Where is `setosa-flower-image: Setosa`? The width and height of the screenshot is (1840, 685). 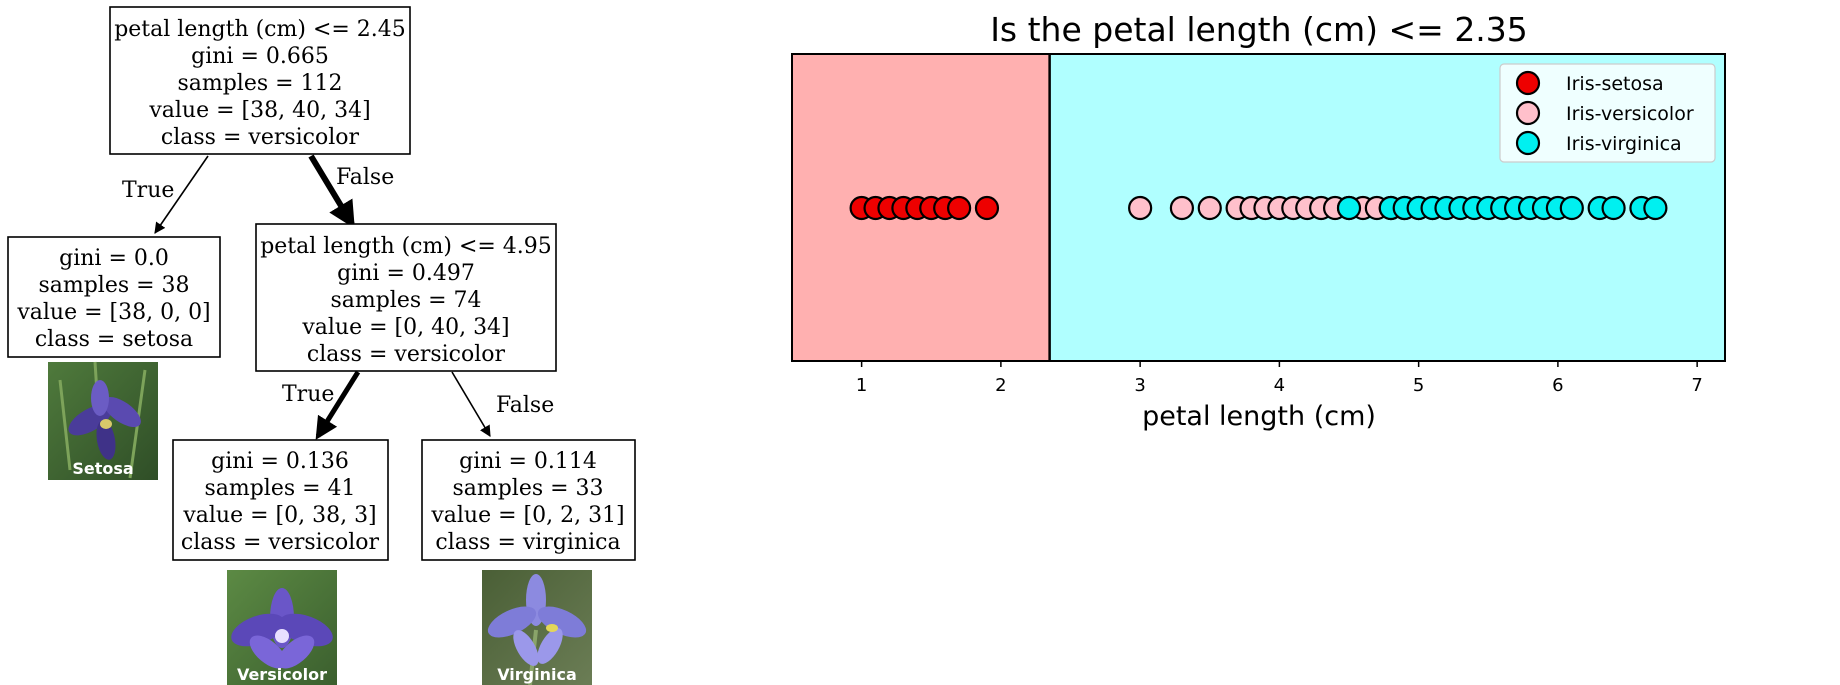 setosa-flower-image: Setosa is located at coordinates (103, 420).